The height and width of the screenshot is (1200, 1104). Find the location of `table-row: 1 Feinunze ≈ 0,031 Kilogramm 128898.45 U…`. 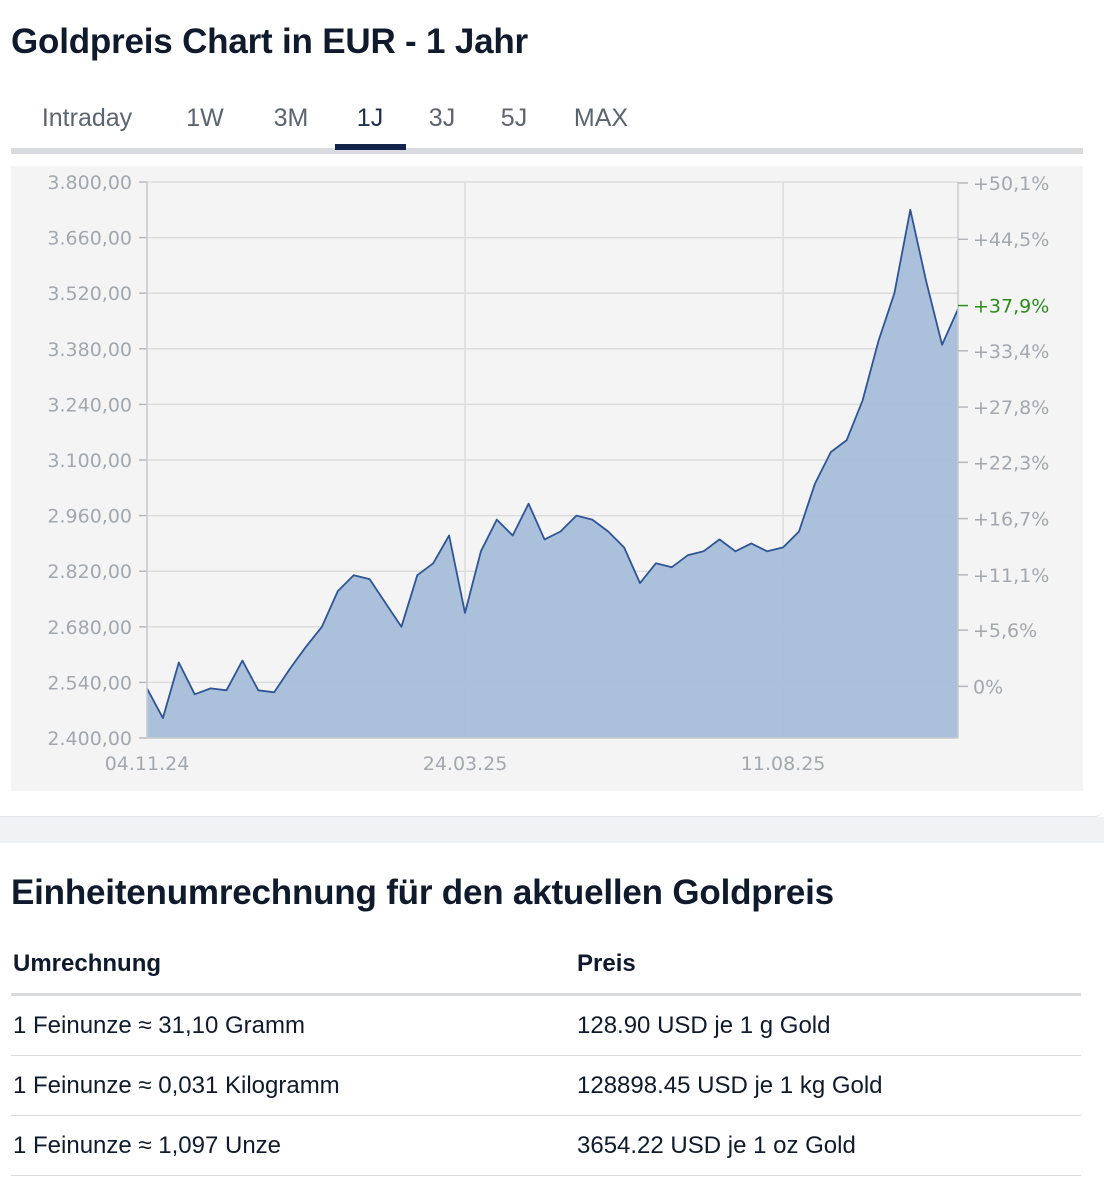

table-row: 1 Feinunze ≈ 0,031 Kilogramm 128898.45 U… is located at coordinates (546, 1085).